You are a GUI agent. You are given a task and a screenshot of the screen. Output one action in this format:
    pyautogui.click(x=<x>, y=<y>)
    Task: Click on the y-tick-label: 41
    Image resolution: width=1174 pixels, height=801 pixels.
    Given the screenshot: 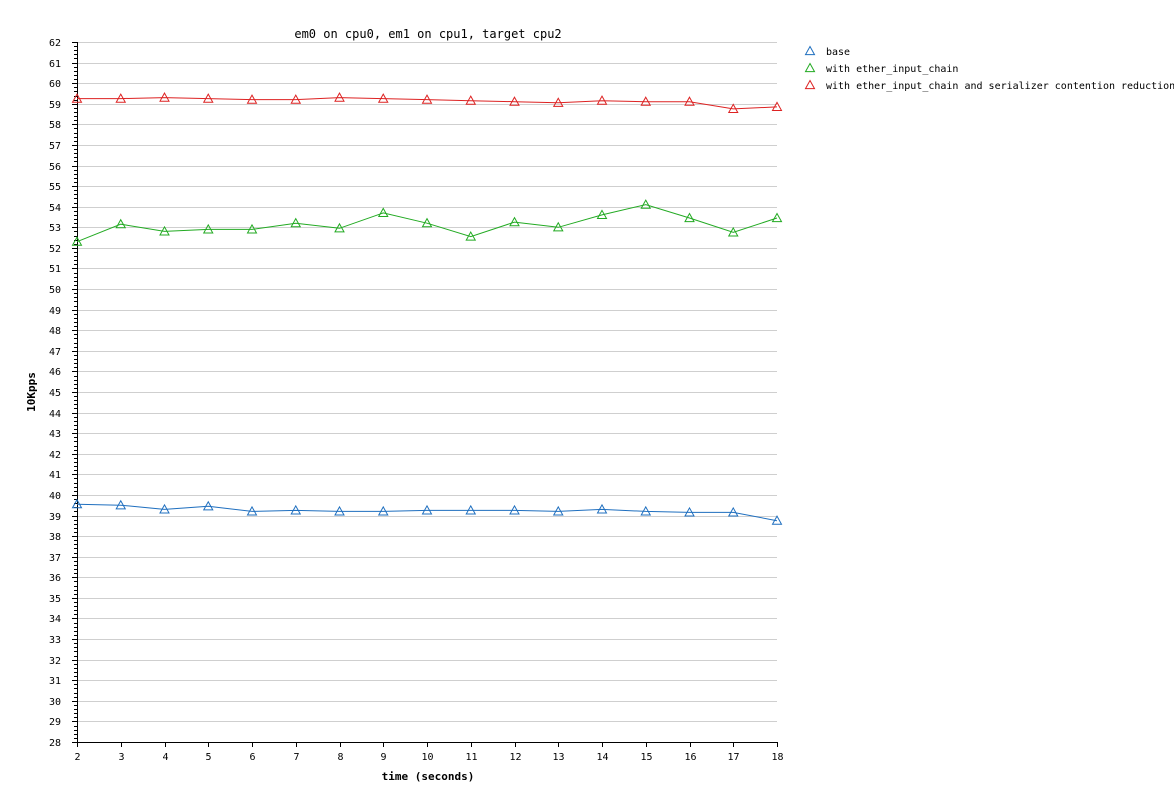 What is the action you would take?
    pyautogui.click(x=55, y=475)
    